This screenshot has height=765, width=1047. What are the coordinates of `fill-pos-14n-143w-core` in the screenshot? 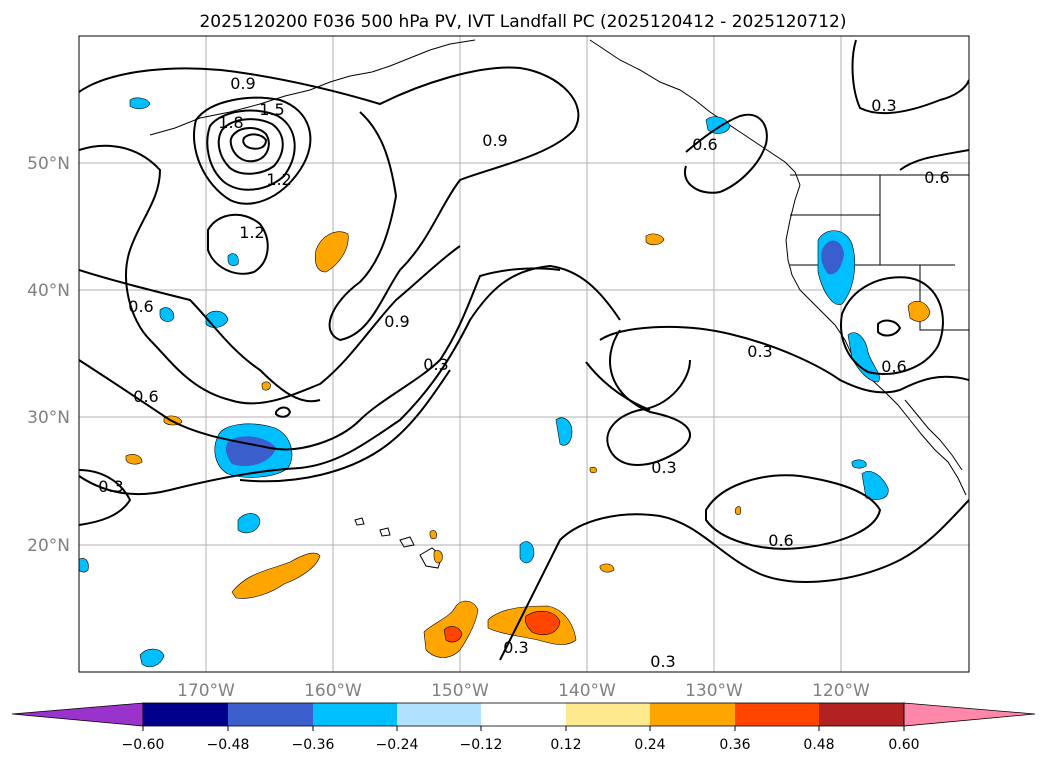 It's located at (542, 622).